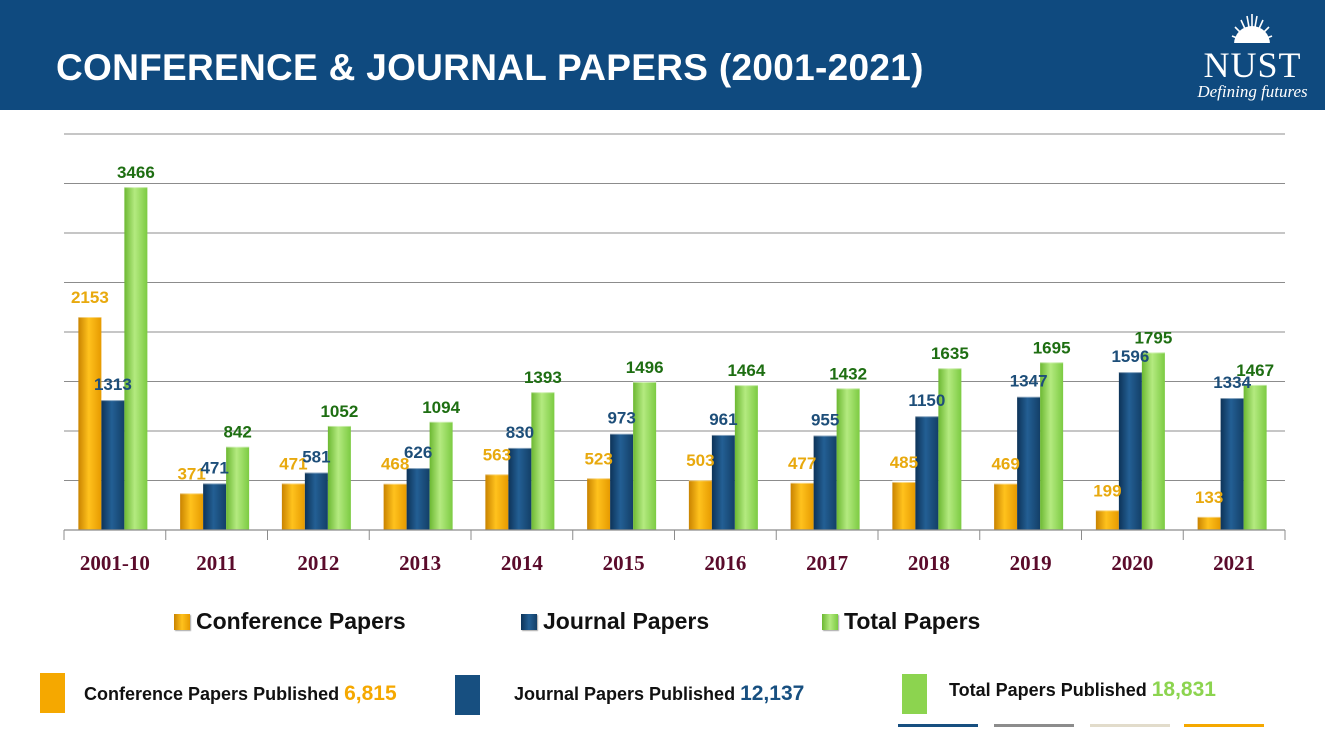 Image resolution: width=1325 pixels, height=738 pixels. Describe the element at coordinates (723, 419) in the screenshot. I see `data-label-journal: 961` at that location.